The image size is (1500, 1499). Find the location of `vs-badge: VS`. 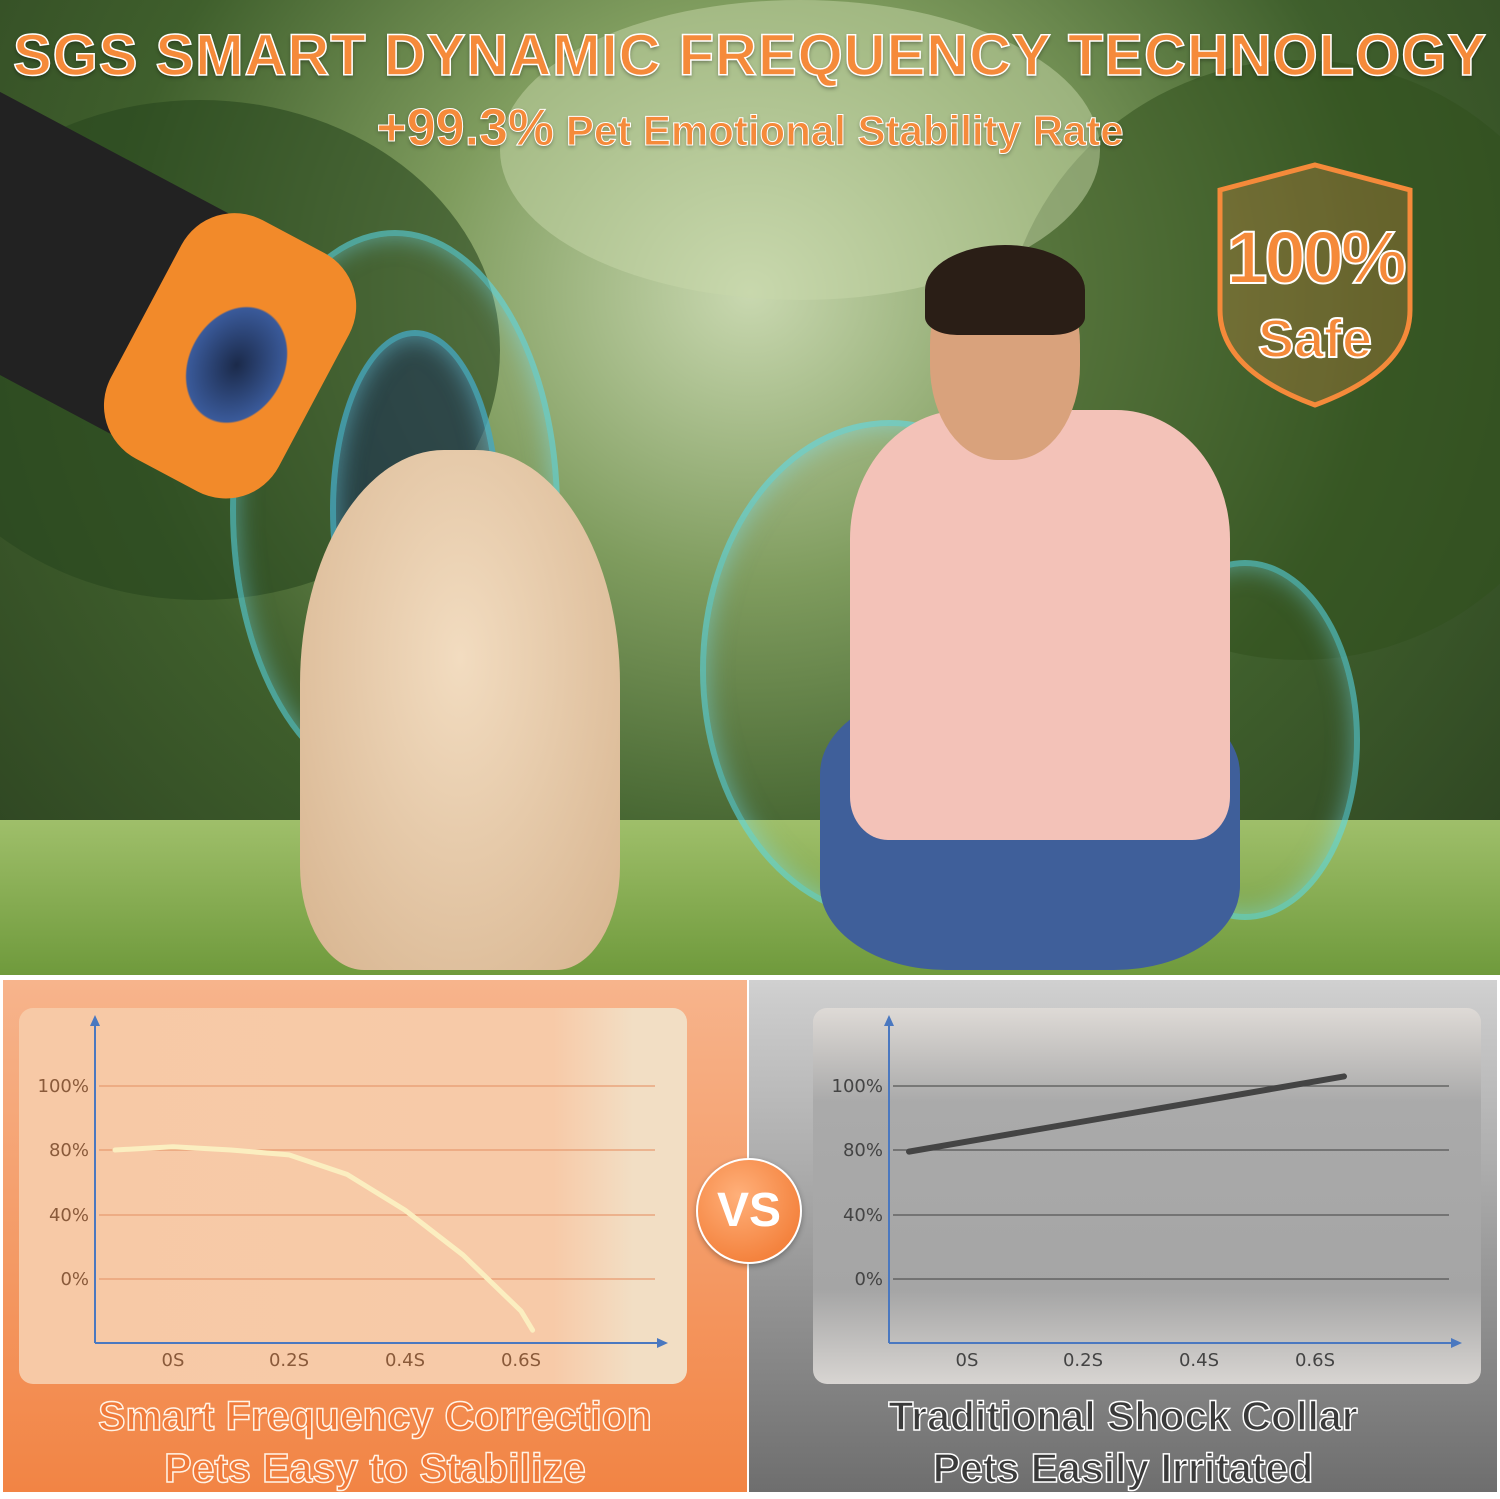

vs-badge: VS is located at coordinates (749, 1211).